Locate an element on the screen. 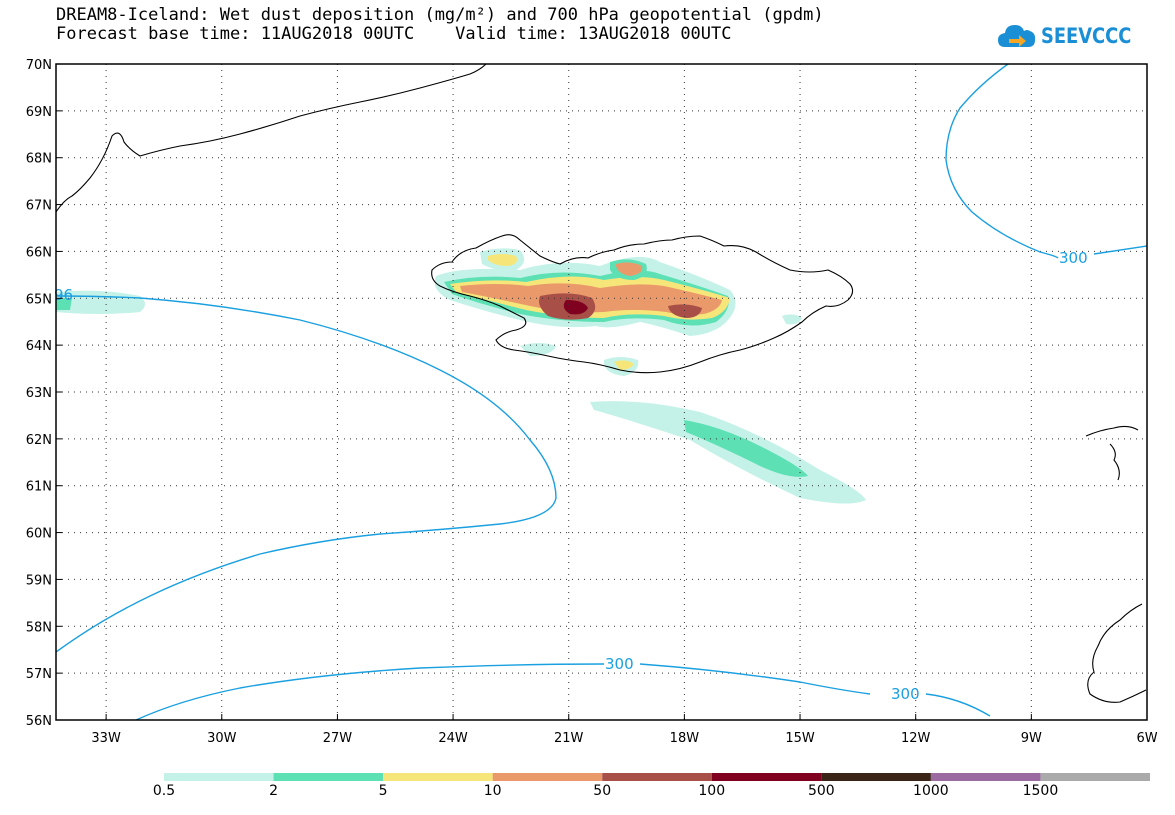 The width and height of the screenshot is (1175, 815). logo-text: SEEVCCC is located at coordinates (1086, 36).